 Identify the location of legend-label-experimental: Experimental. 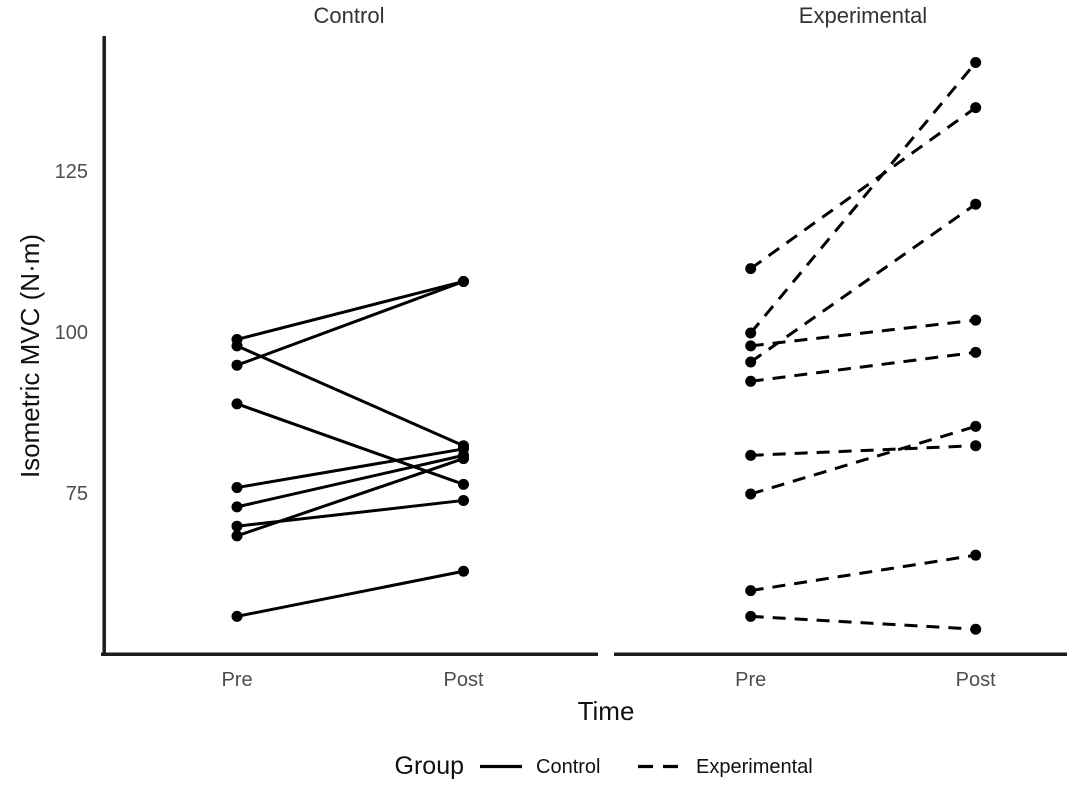
(754, 767).